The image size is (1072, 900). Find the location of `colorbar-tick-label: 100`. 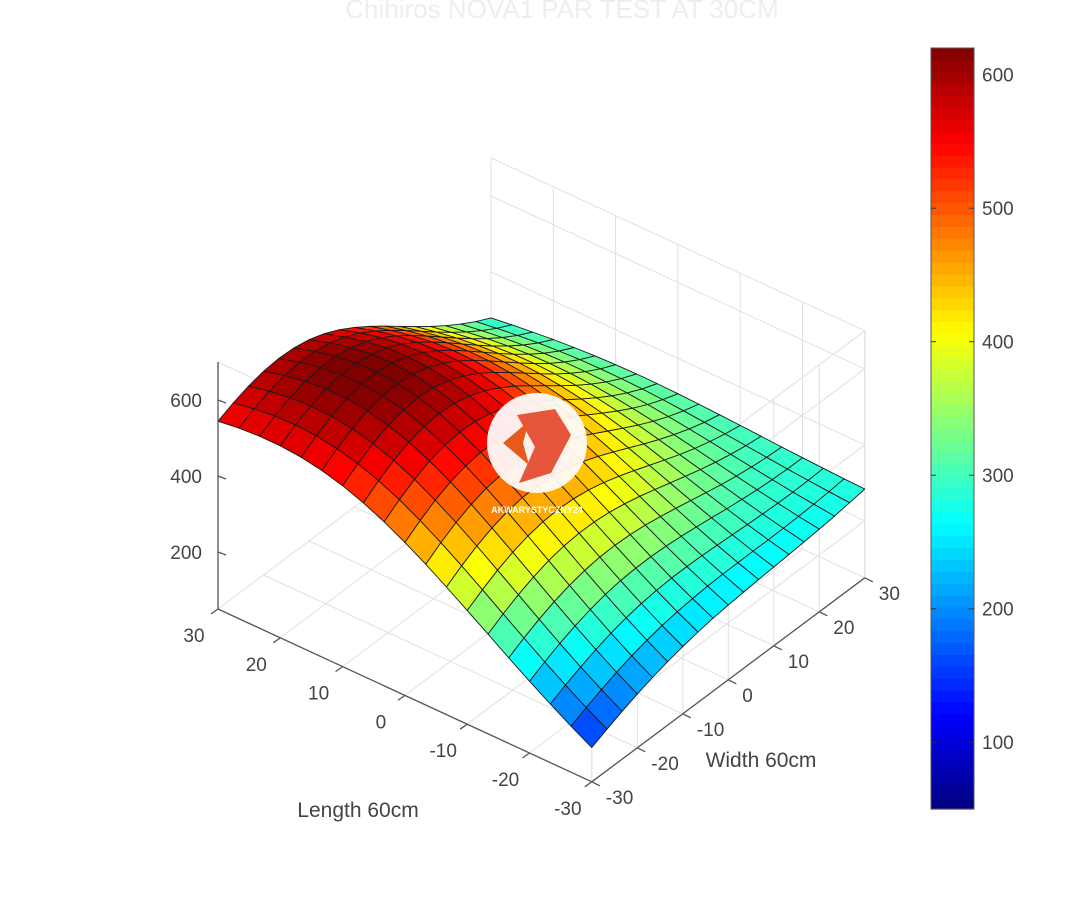

colorbar-tick-label: 100 is located at coordinates (998, 743).